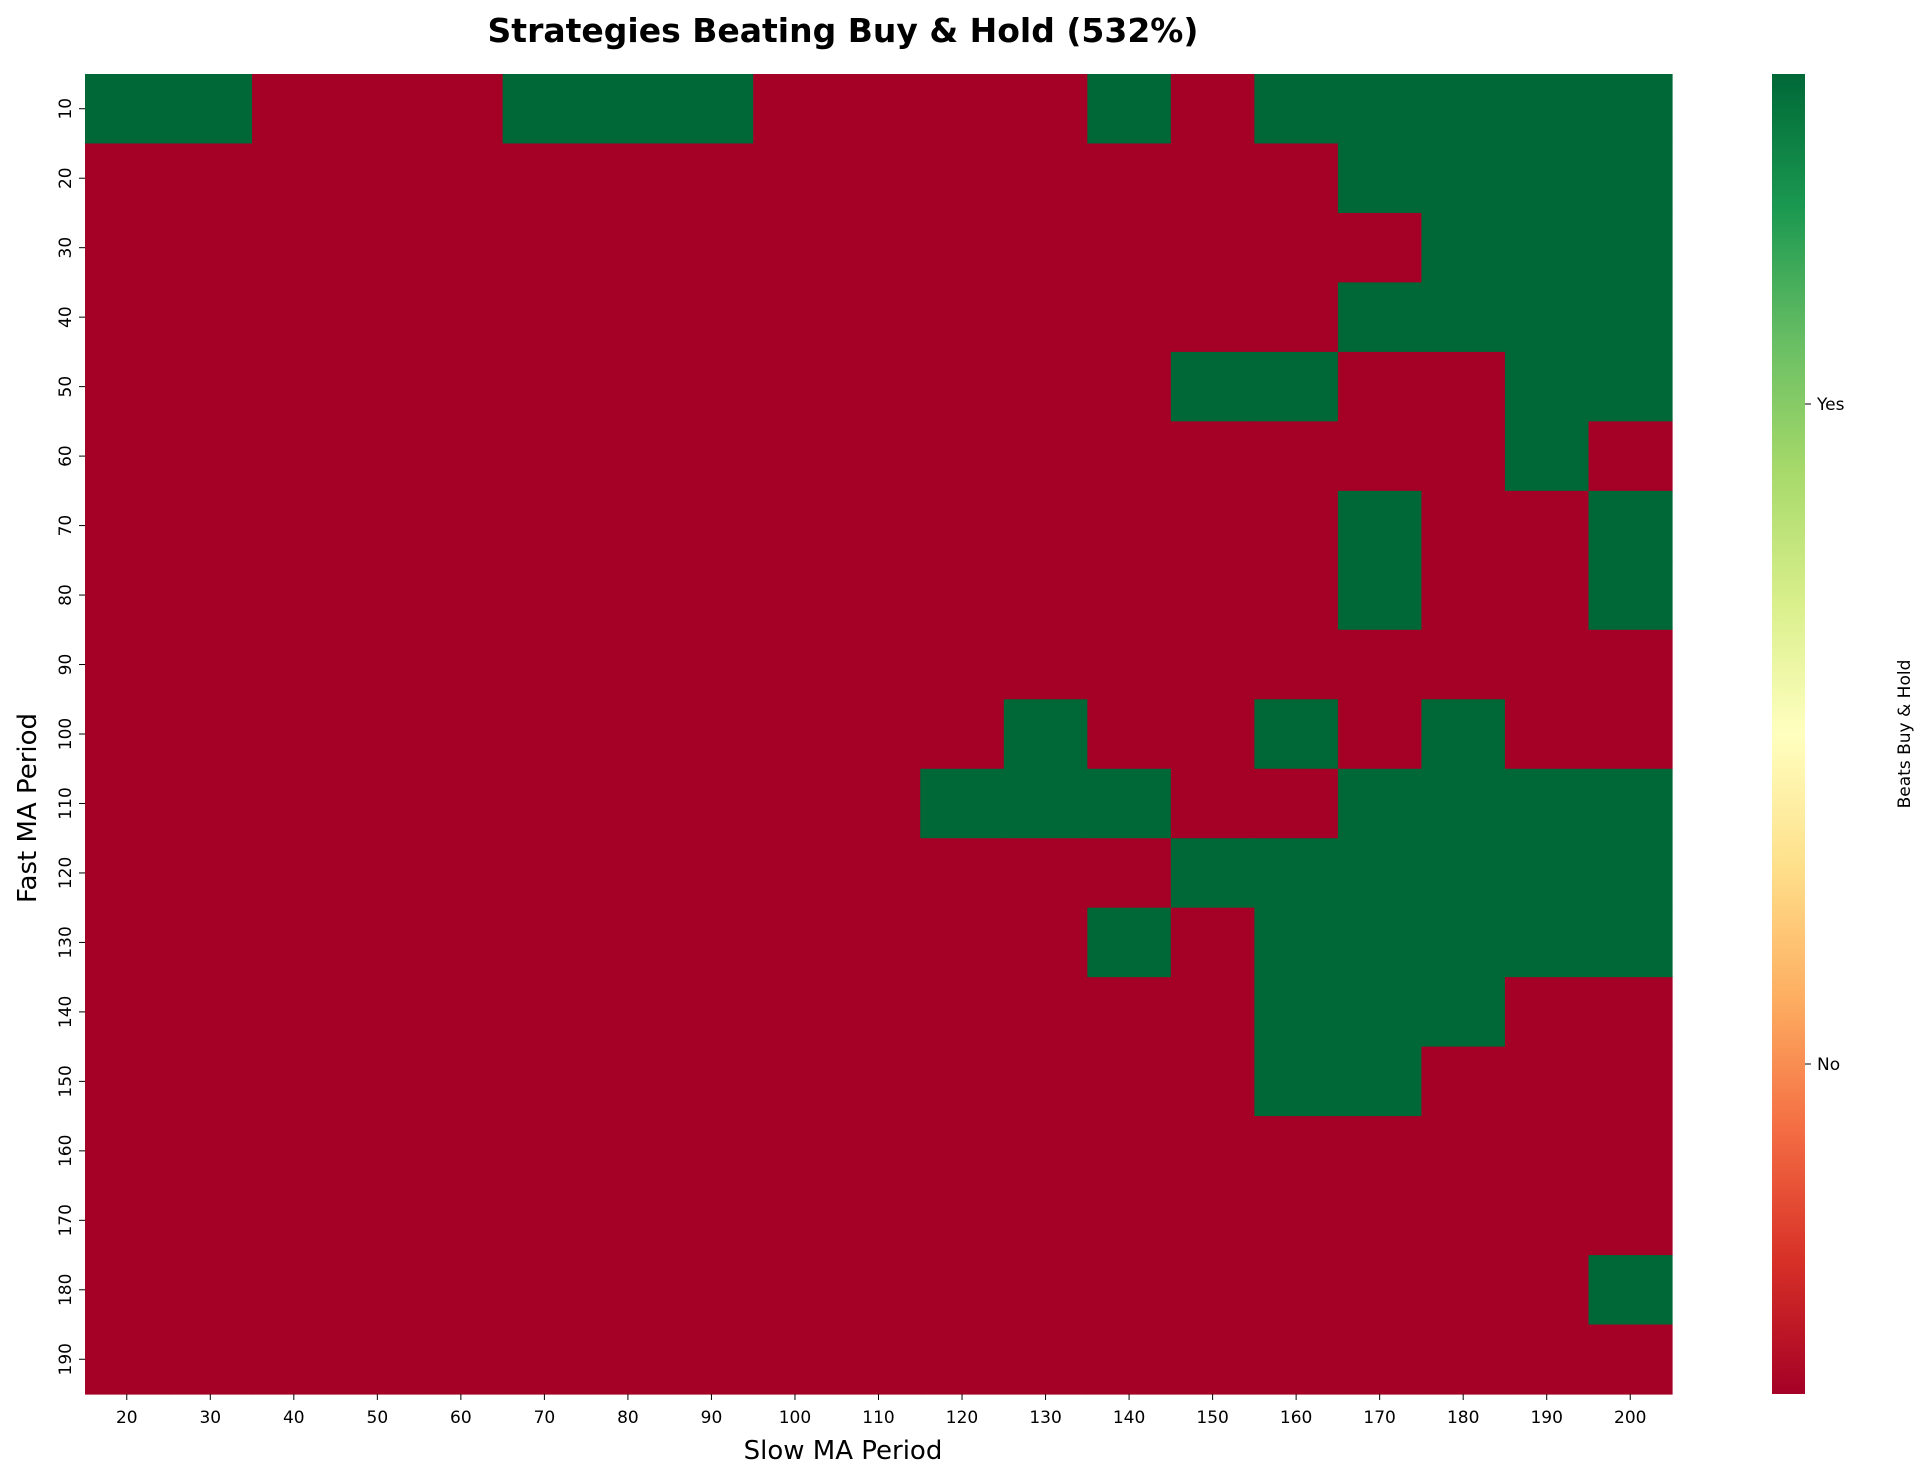 This screenshot has height=1476, width=1920. I want to click on x-tick-label: 60, so click(461, 1418).